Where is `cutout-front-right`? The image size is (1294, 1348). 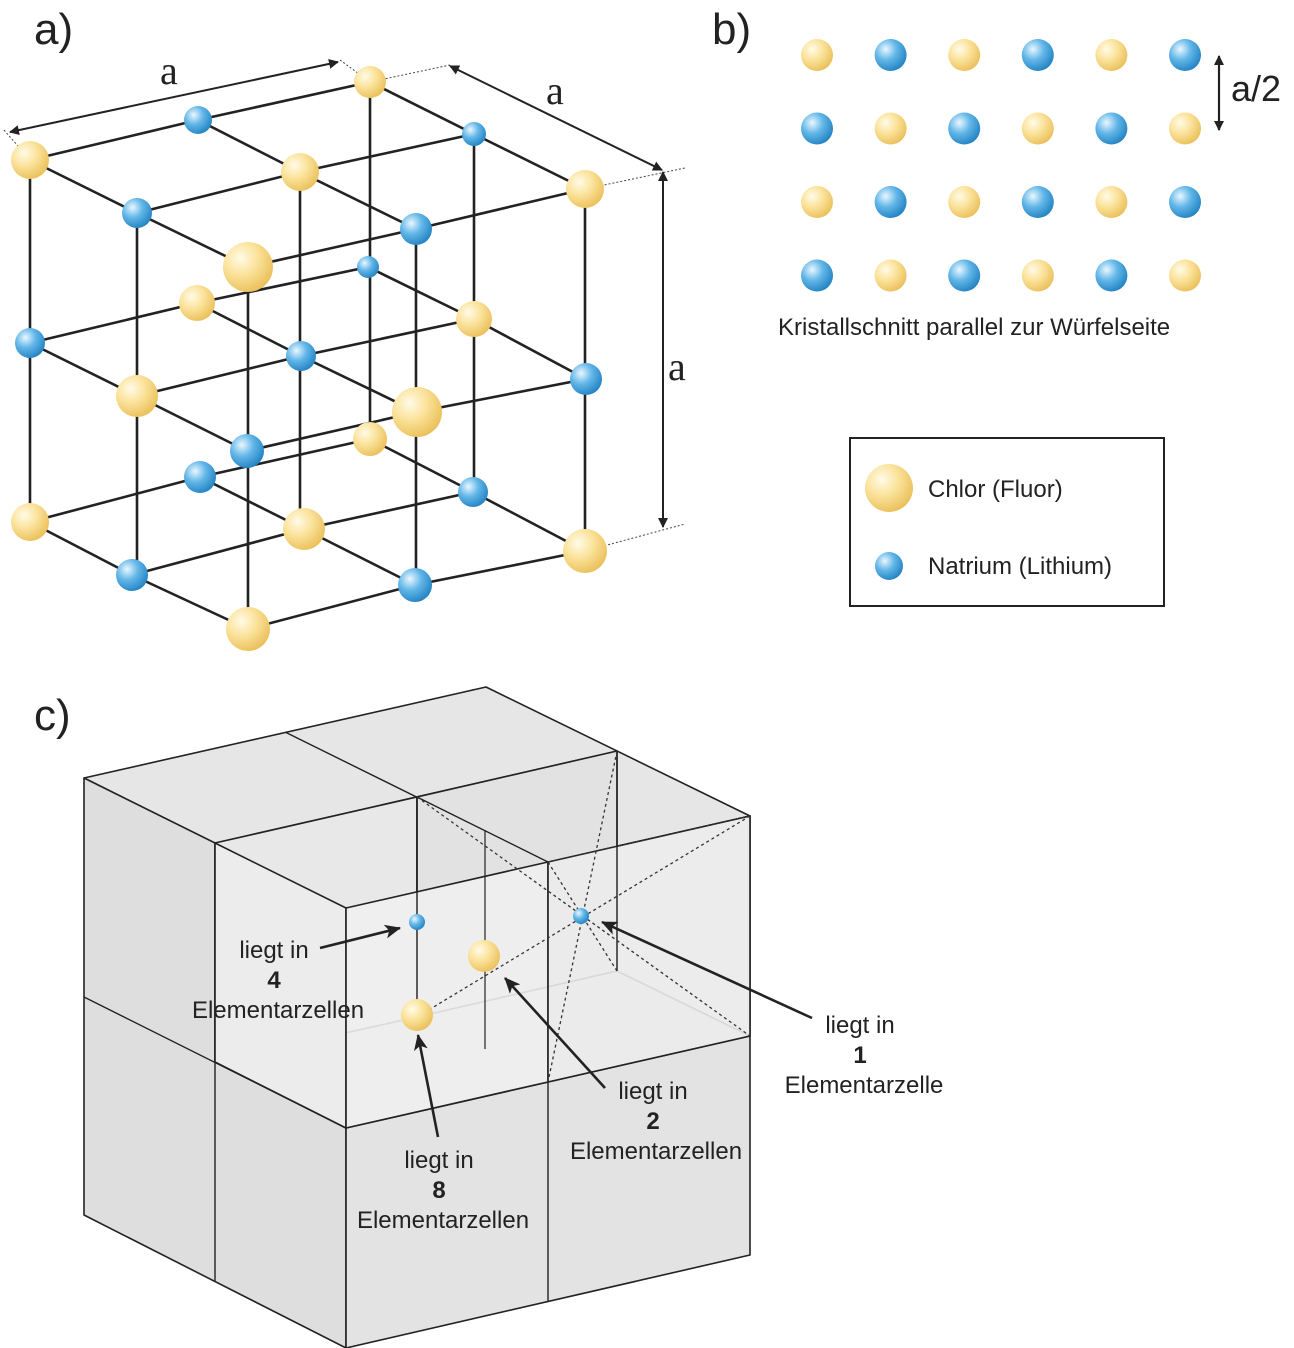
cutout-front-right is located at coordinates (447, 995).